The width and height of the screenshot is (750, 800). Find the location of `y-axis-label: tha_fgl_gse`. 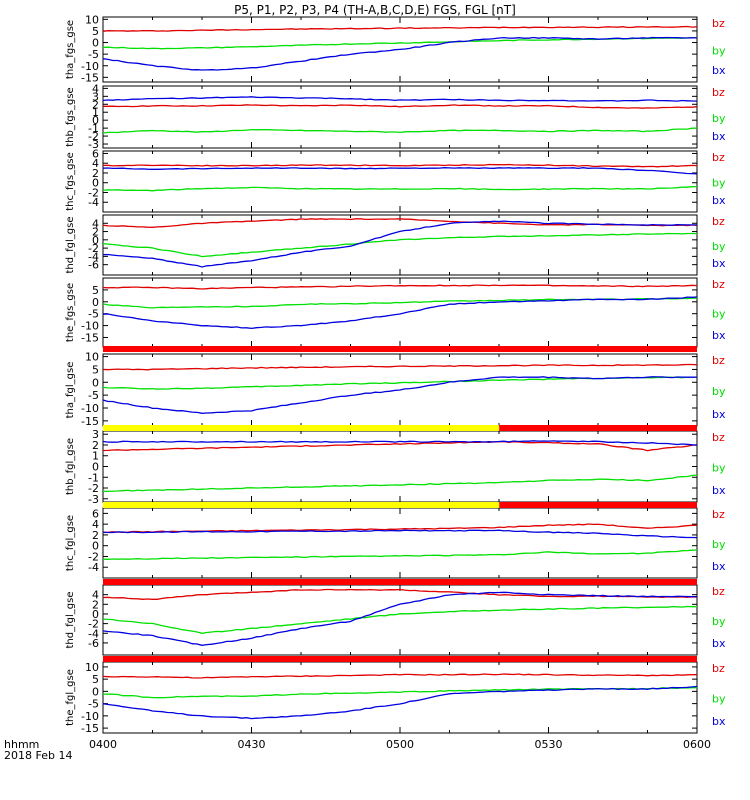

y-axis-label: tha_fgl_gse is located at coordinates (70, 390).